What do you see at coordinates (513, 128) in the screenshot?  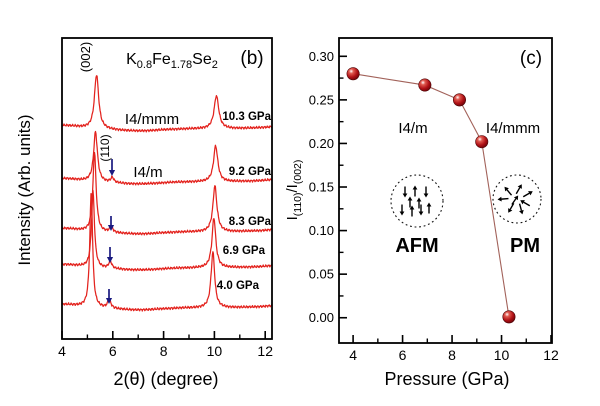 I see `region-label-i4mmm: I4/mmm` at bounding box center [513, 128].